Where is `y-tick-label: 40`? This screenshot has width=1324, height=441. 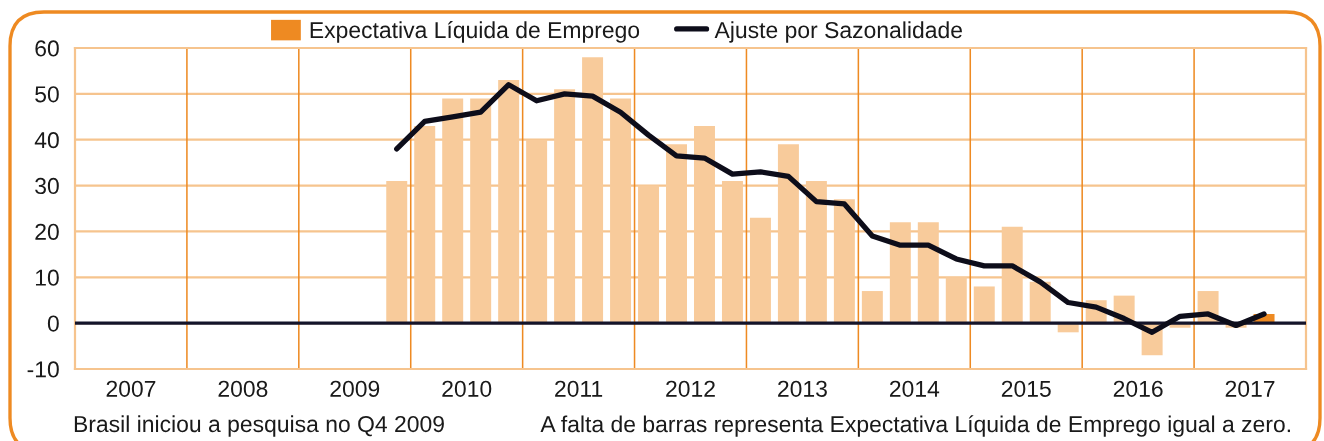
y-tick-label: 40 is located at coordinates (46, 140).